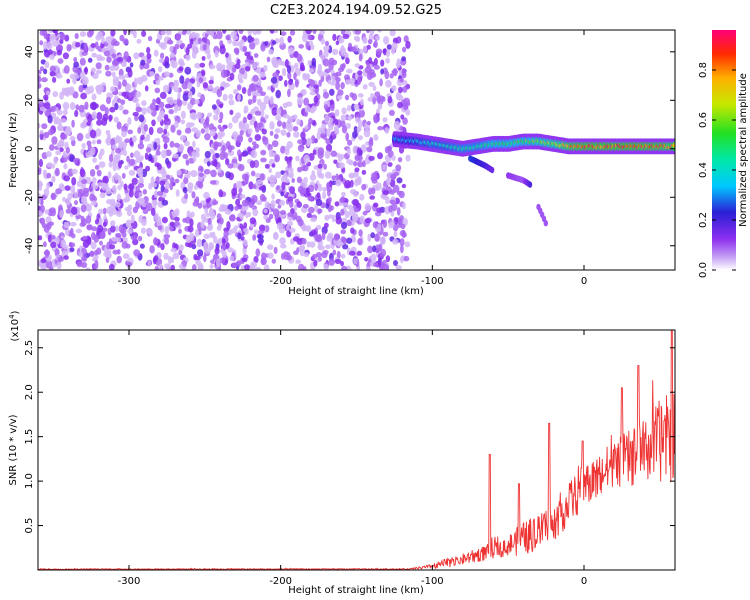  Describe the element at coordinates (356, 590) in the screenshot. I see `snr-x-axis-label: Height of straight line (km)` at that location.